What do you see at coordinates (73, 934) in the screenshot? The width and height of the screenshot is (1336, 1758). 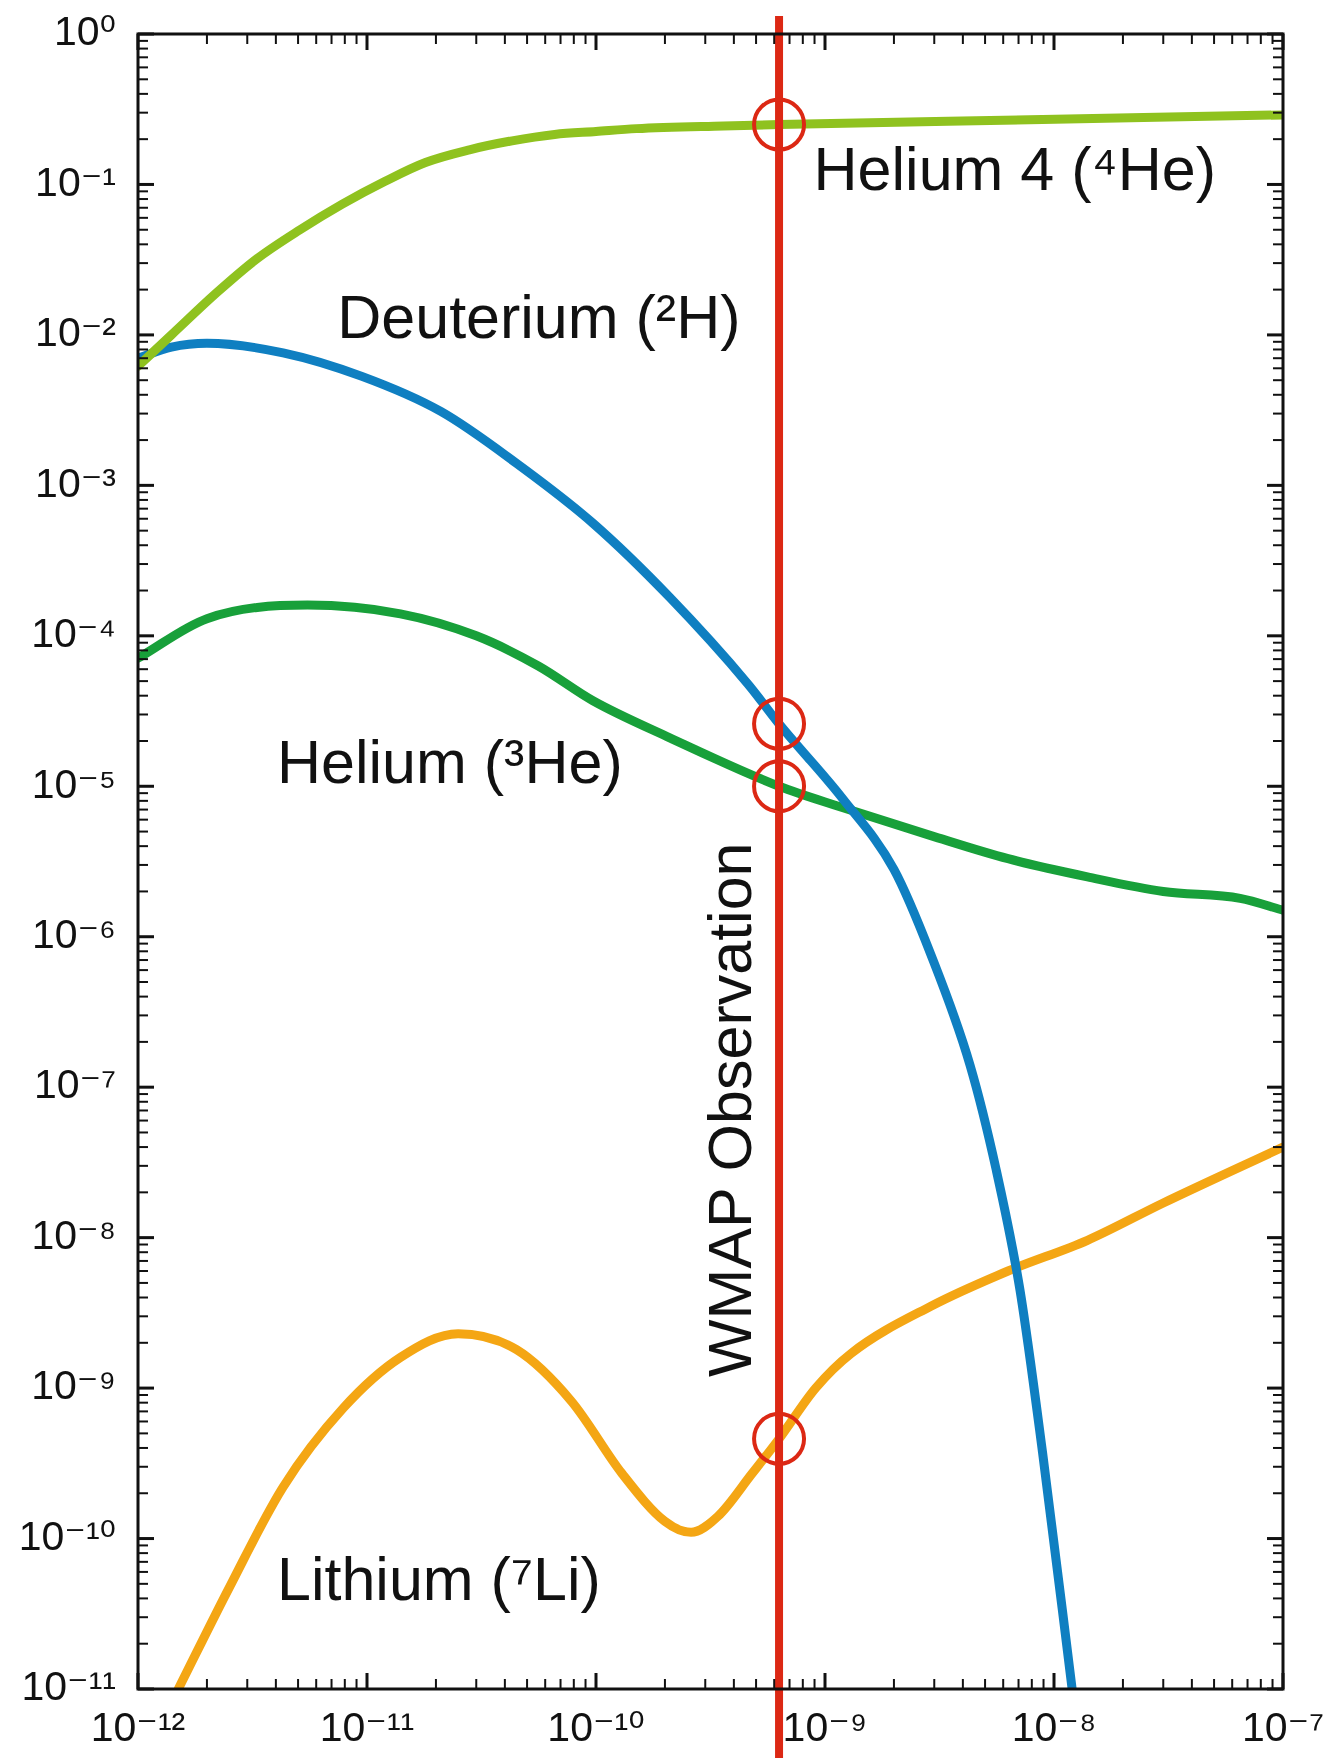 I see `y-tick-label: 10⁻⁶` at bounding box center [73, 934].